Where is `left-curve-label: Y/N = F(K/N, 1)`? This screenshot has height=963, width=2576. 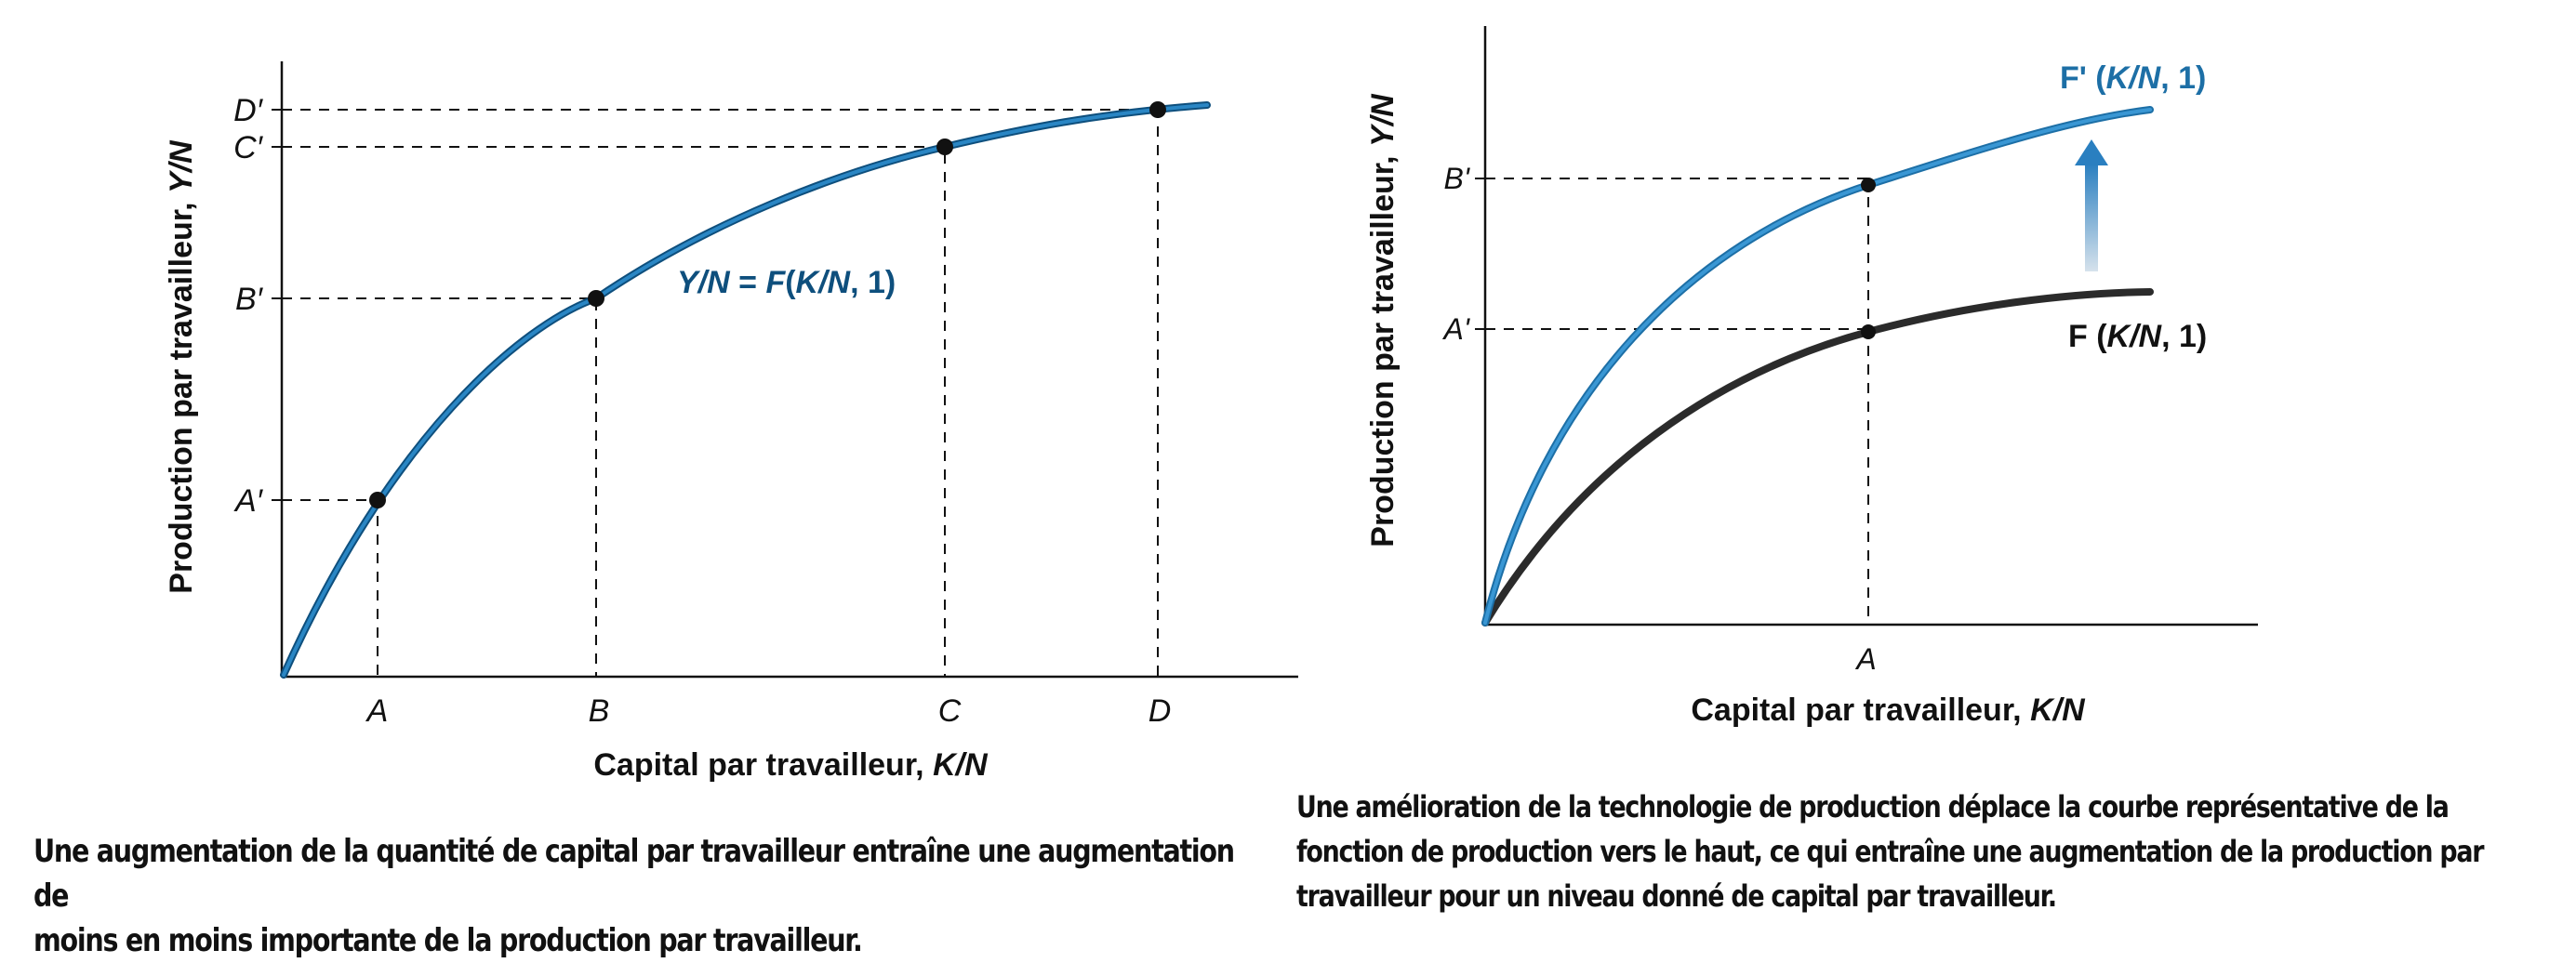 left-curve-label: Y/N = F(K/N, 1) is located at coordinates (786, 282).